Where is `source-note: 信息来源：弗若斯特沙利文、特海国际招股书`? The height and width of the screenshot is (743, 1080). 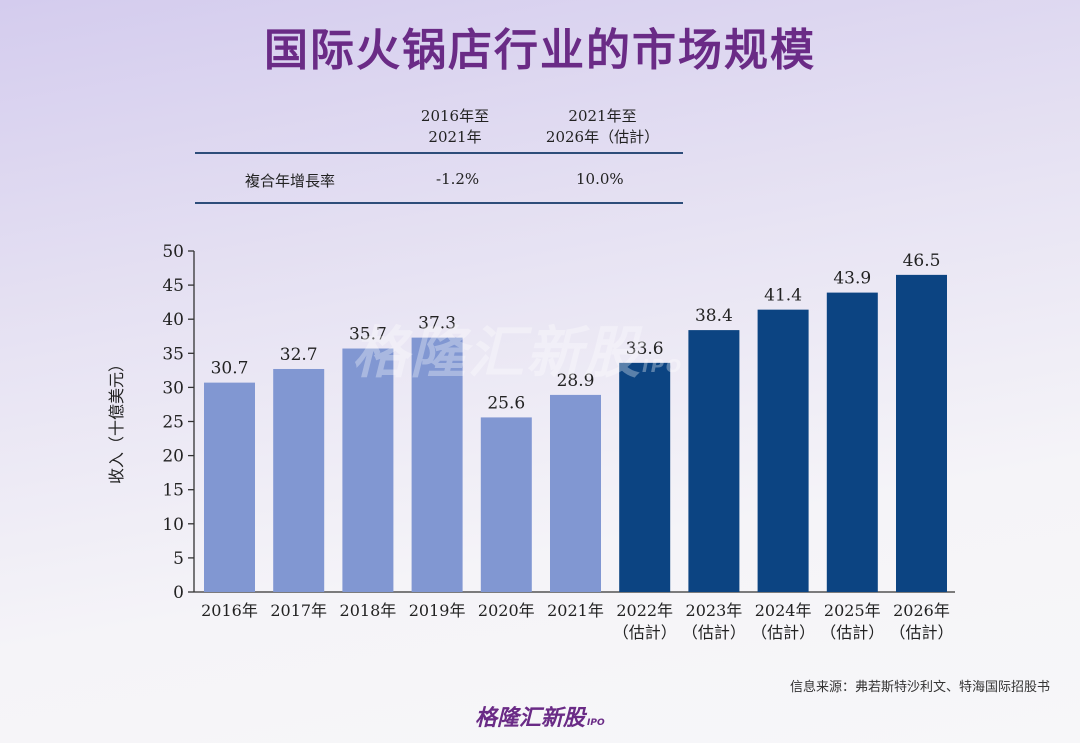
source-note: 信息来源：弗若斯特沙利文、特海国际招股书 is located at coordinates (919, 687).